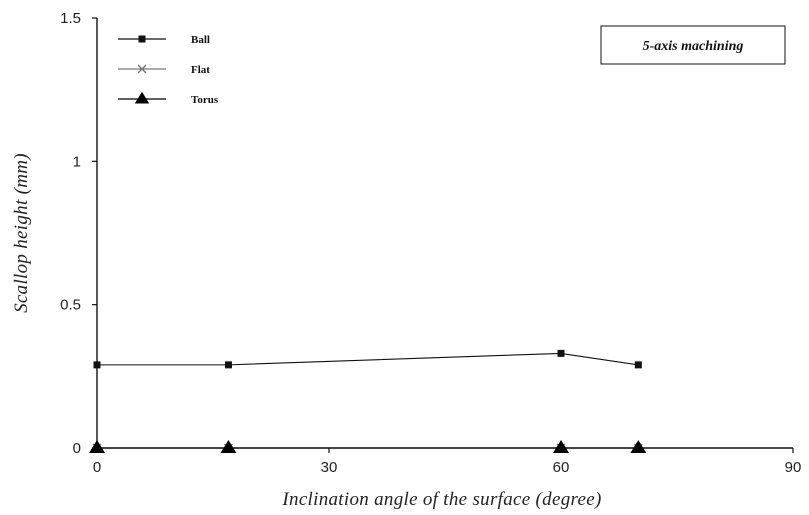 Image resolution: width=809 pixels, height=515 pixels. Describe the element at coordinates (329, 467) in the screenshot. I see `x-tick-label: 30` at that location.